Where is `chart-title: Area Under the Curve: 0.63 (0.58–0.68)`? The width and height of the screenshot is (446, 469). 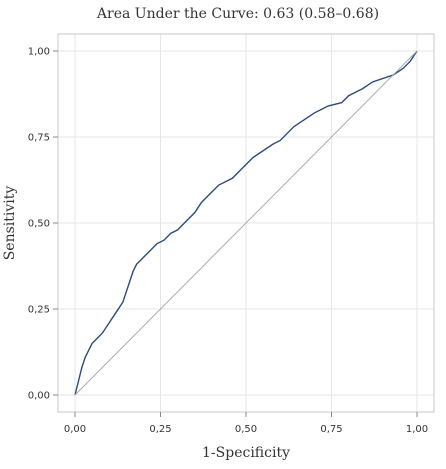 chart-title: Area Under the Curve: 0.63 (0.58–0.68) is located at coordinates (237, 14).